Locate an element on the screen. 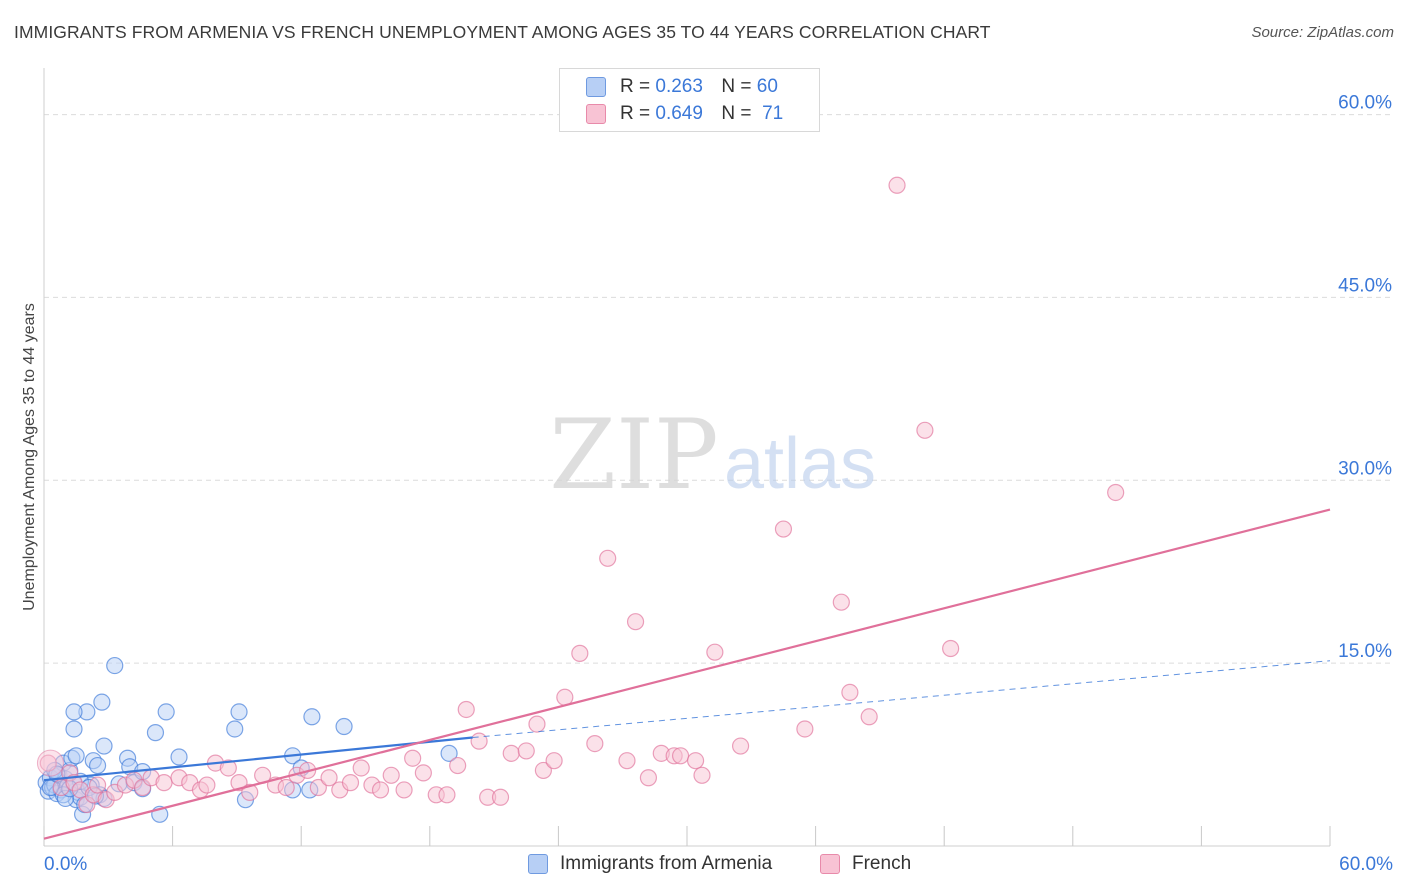 The image size is (1406, 892). legend-item-french: French is located at coordinates (865, 864).